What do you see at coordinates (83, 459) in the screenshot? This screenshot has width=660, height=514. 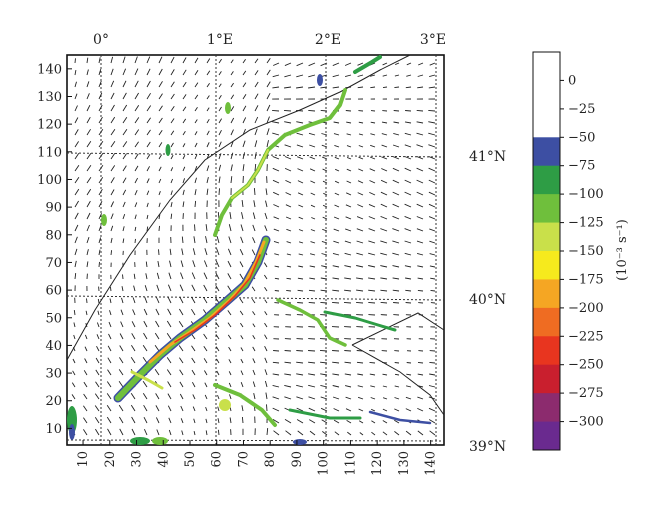 I see `x-tick-label: 10` at bounding box center [83, 459].